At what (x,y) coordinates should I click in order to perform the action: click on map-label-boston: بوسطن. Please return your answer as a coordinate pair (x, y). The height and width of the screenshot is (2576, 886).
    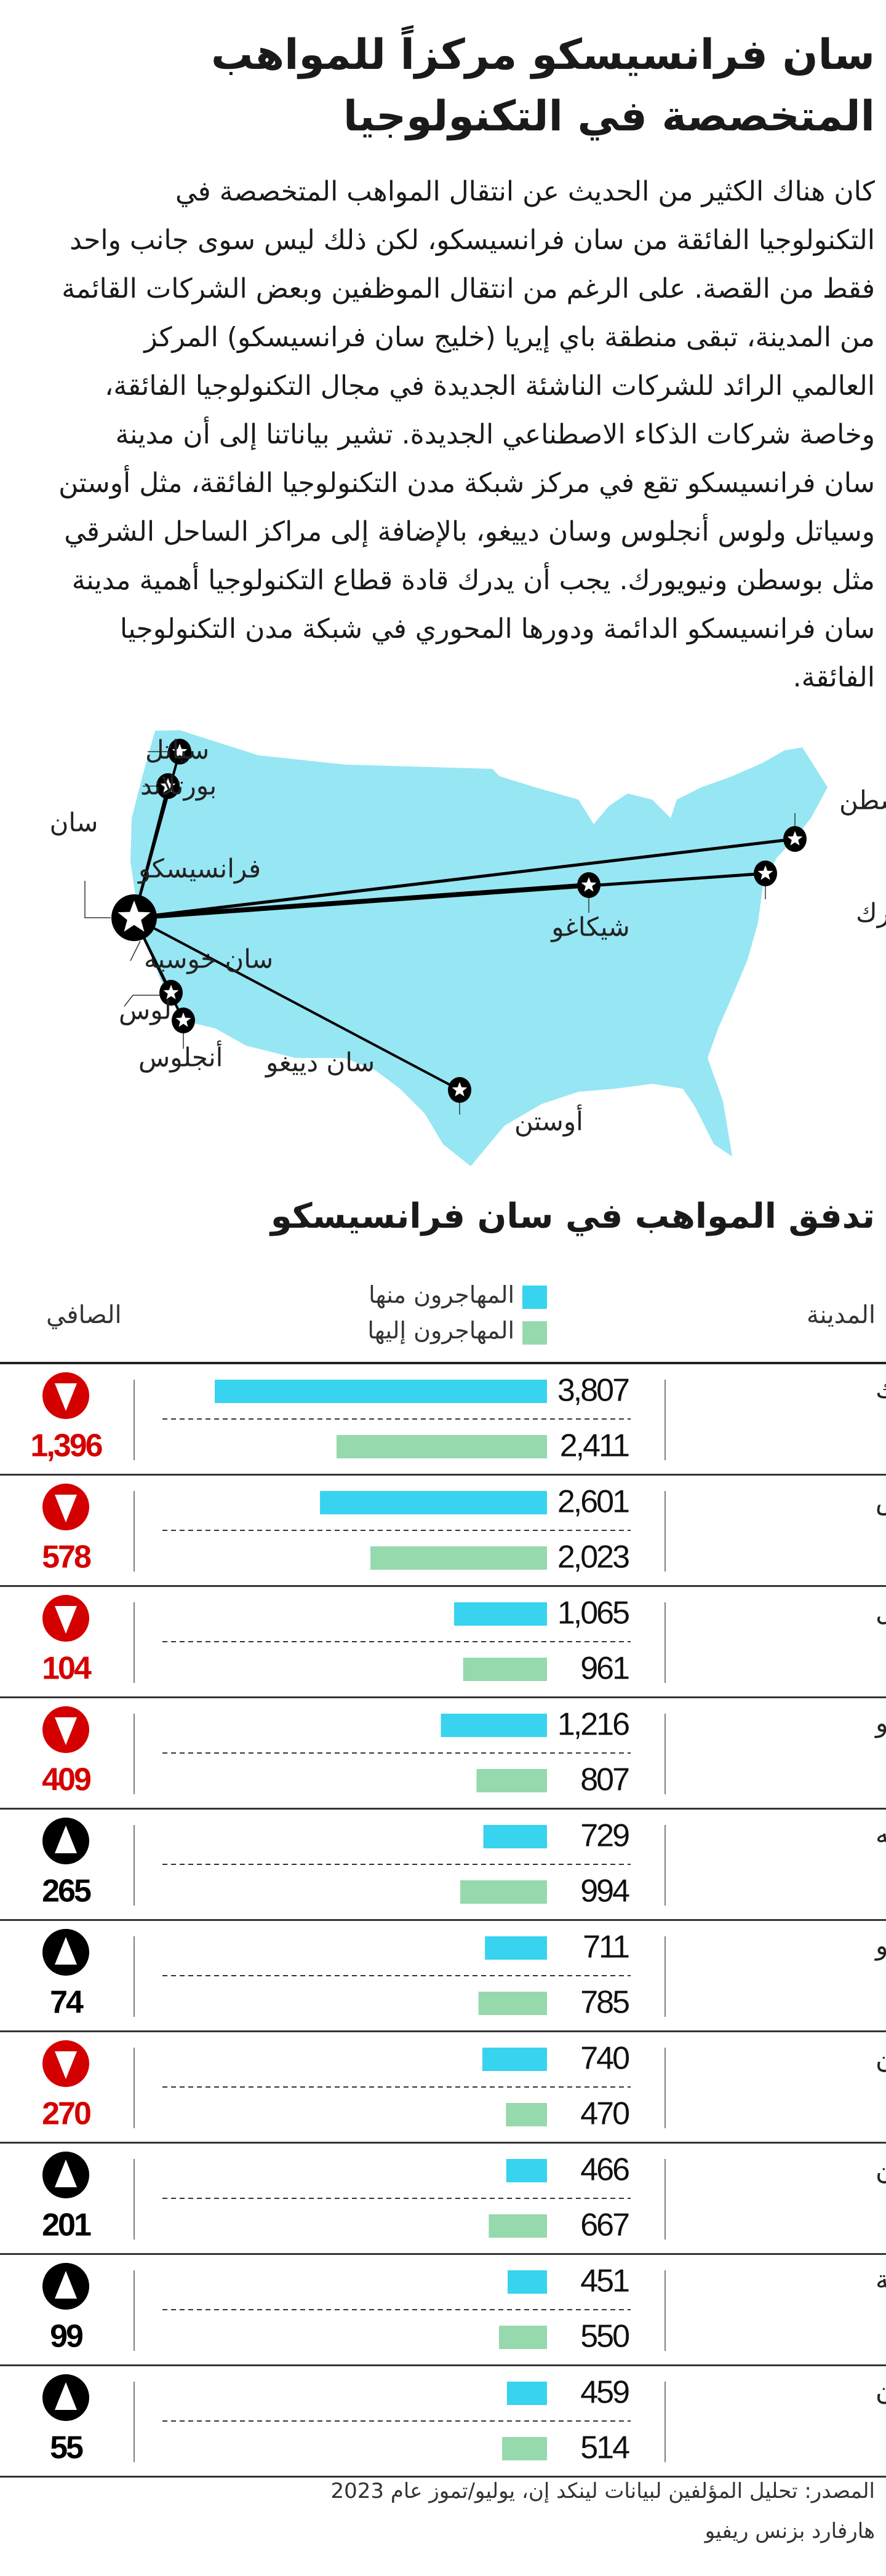
    Looking at the image, I should click on (863, 800).